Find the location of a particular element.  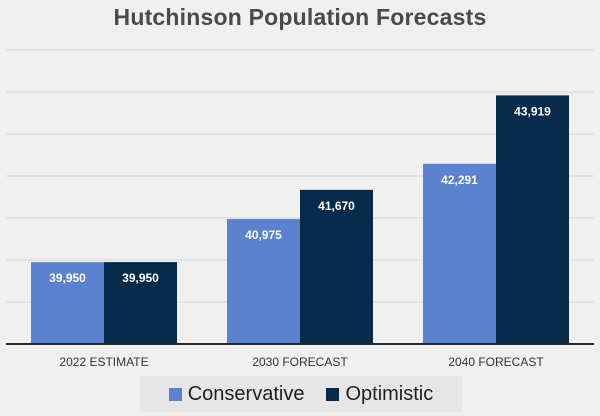

x-tick-label-2: 2040 FORECAST is located at coordinates (496, 362).